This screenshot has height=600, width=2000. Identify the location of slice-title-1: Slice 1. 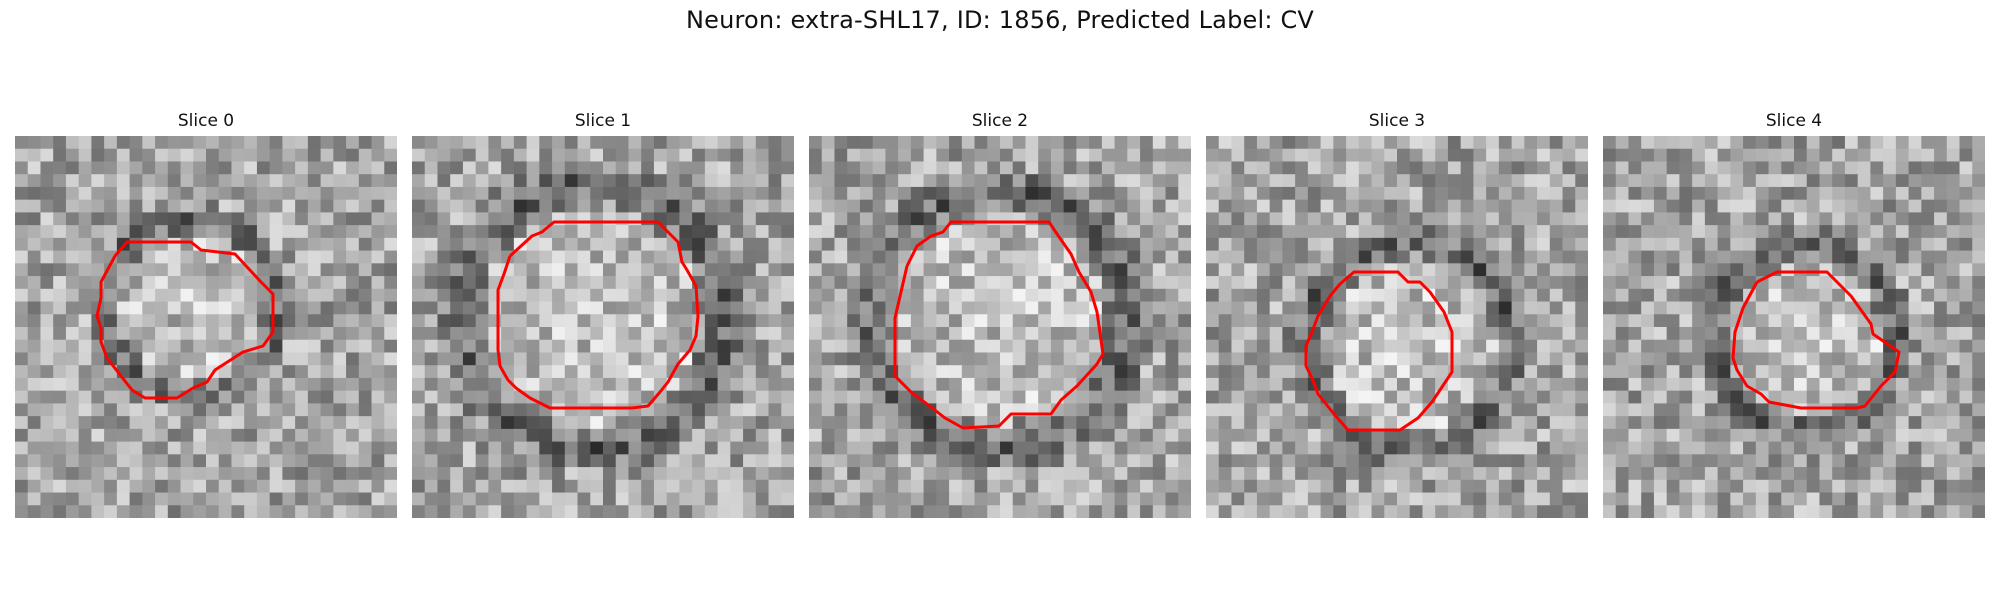
(603, 121).